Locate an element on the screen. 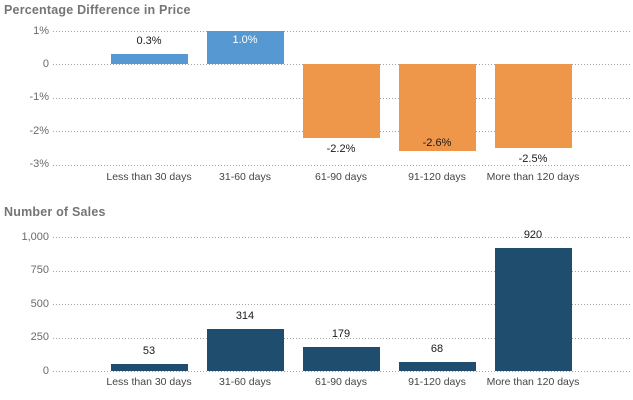 This screenshot has width=633, height=400. bar-value-label: -2.2% is located at coordinates (341, 148).